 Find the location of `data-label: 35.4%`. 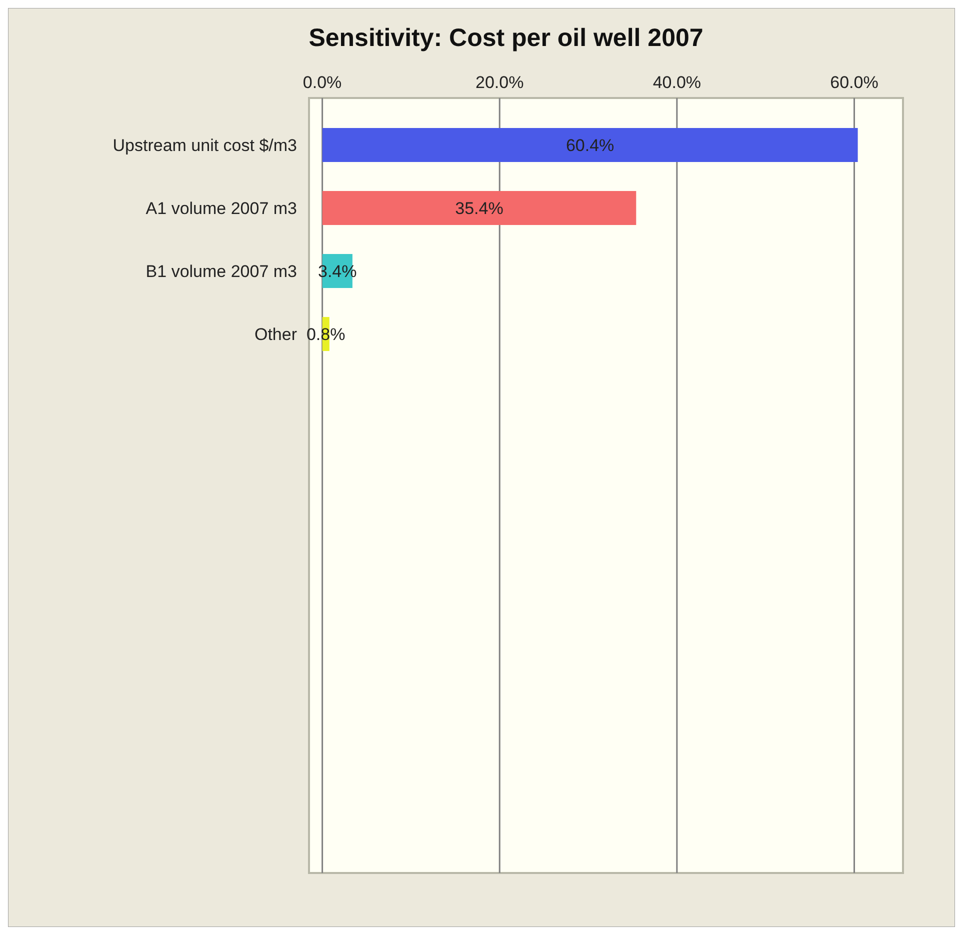

data-label: 35.4% is located at coordinates (479, 208).